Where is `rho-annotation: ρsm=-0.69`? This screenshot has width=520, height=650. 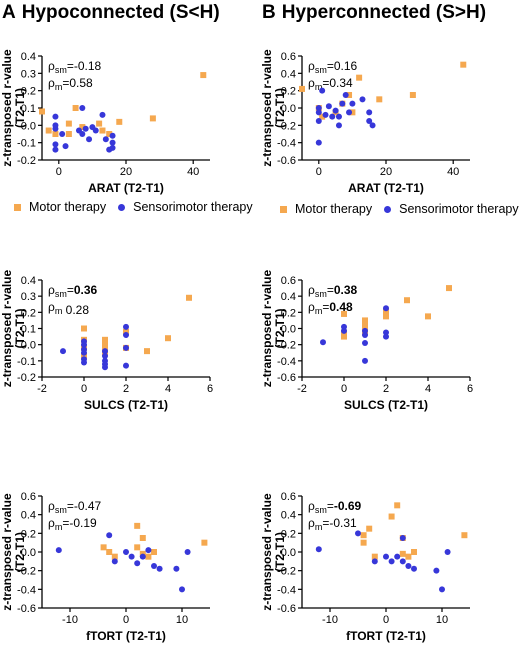 rho-annotation: ρsm=-0.69 is located at coordinates (335, 507).